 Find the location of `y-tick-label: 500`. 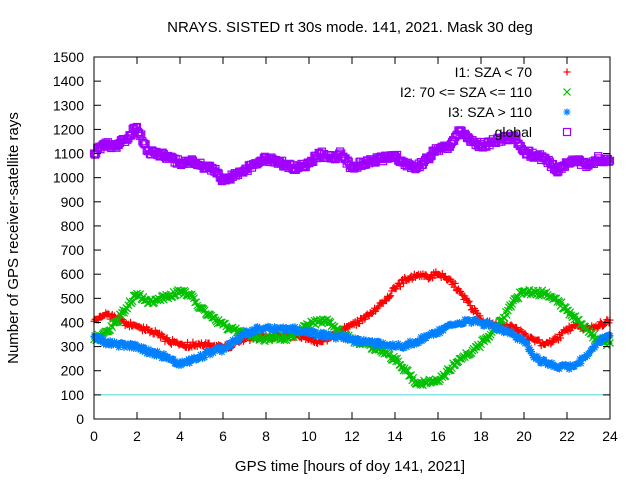

y-tick-label: 500 is located at coordinates (73, 298).